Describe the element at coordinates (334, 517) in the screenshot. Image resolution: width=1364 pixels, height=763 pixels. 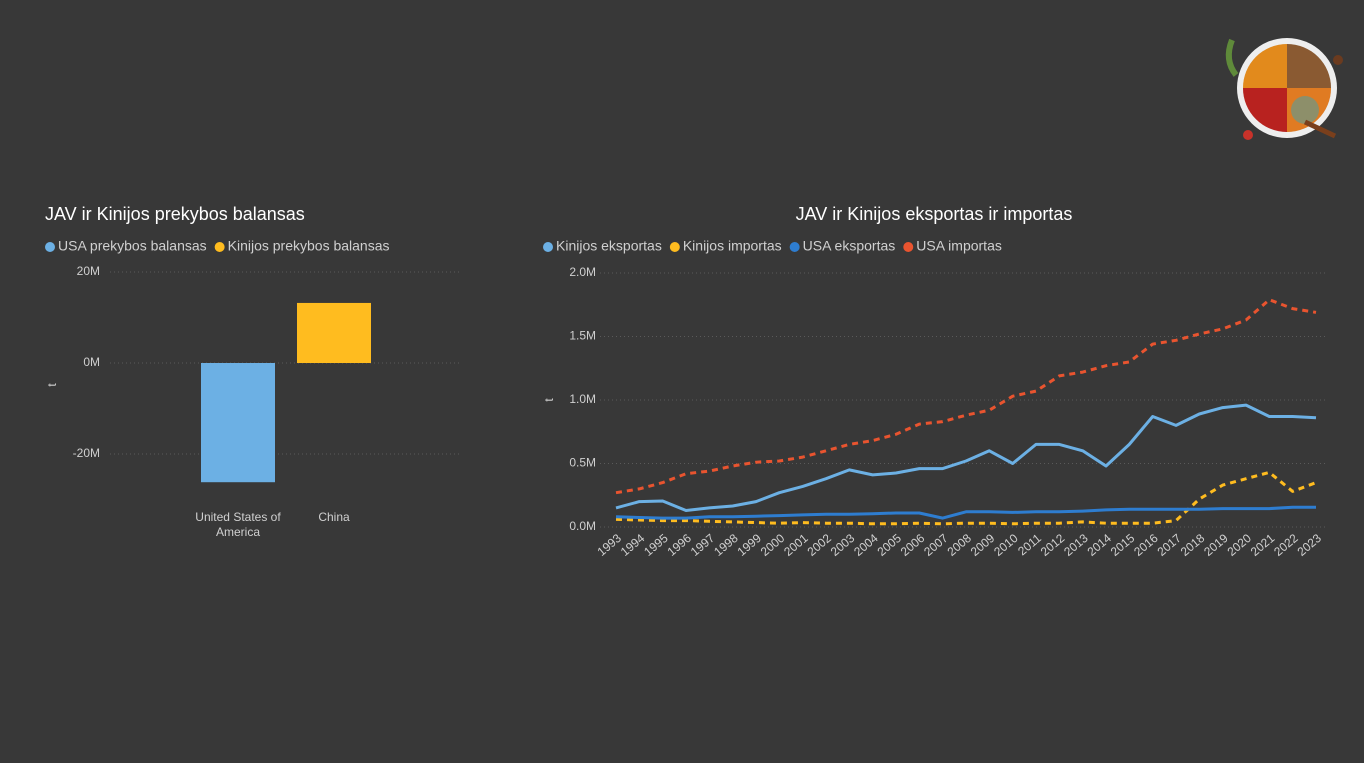
I see `x-tick-label: China` at that location.